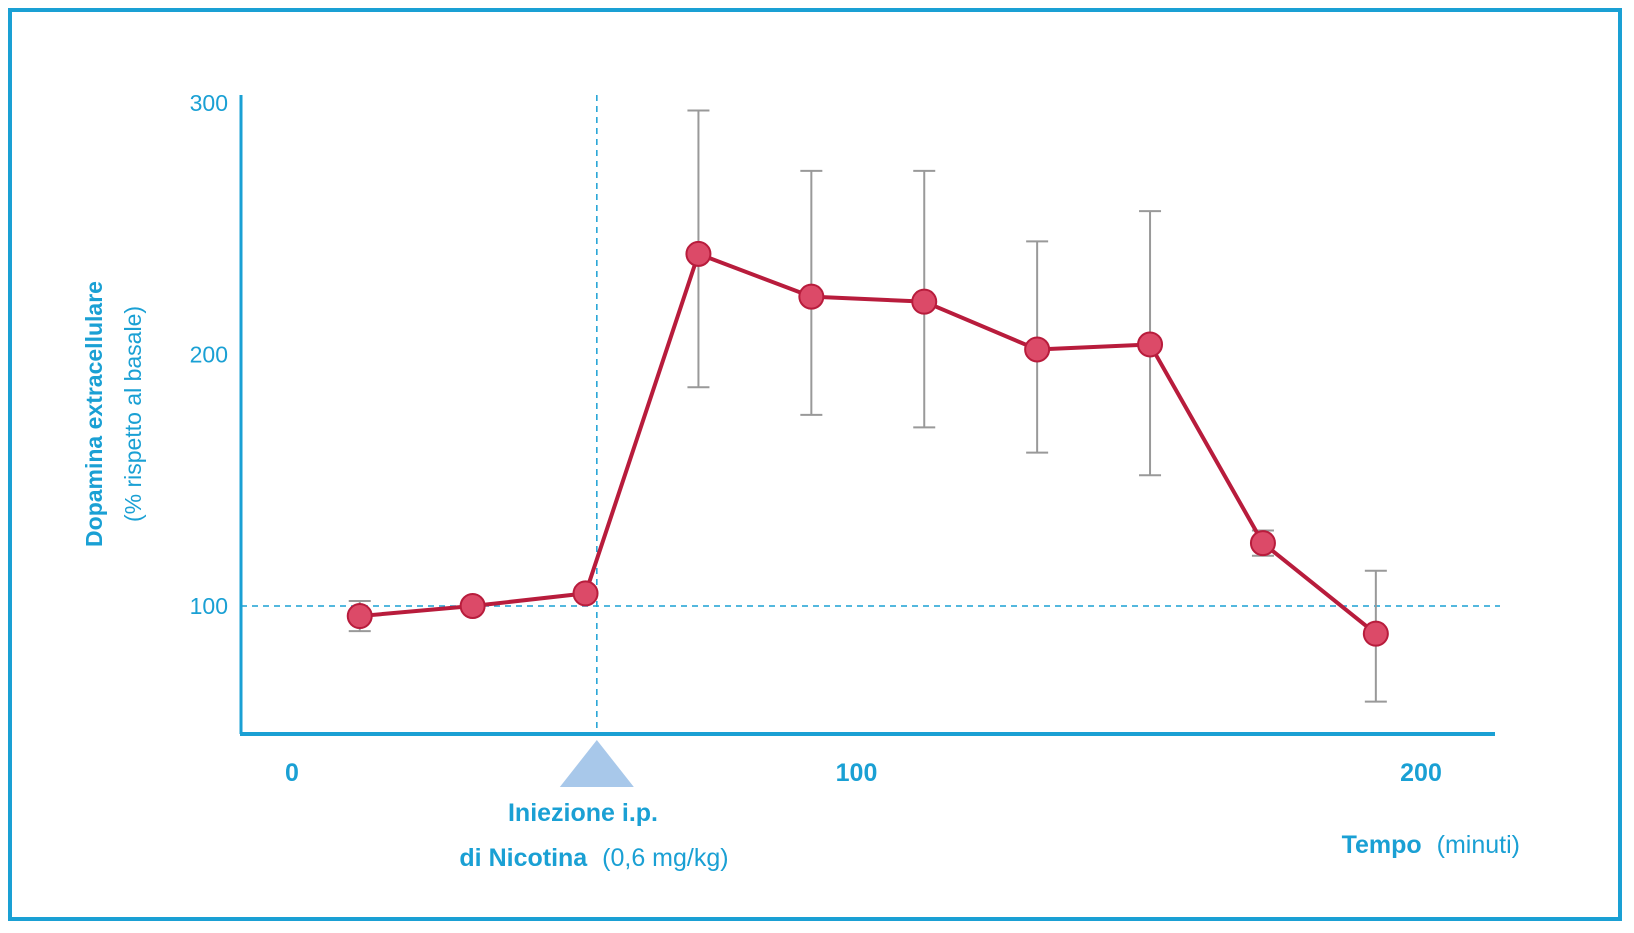  I want to click on y-axis-unit: (% rispetto al basale), so click(133, 414).